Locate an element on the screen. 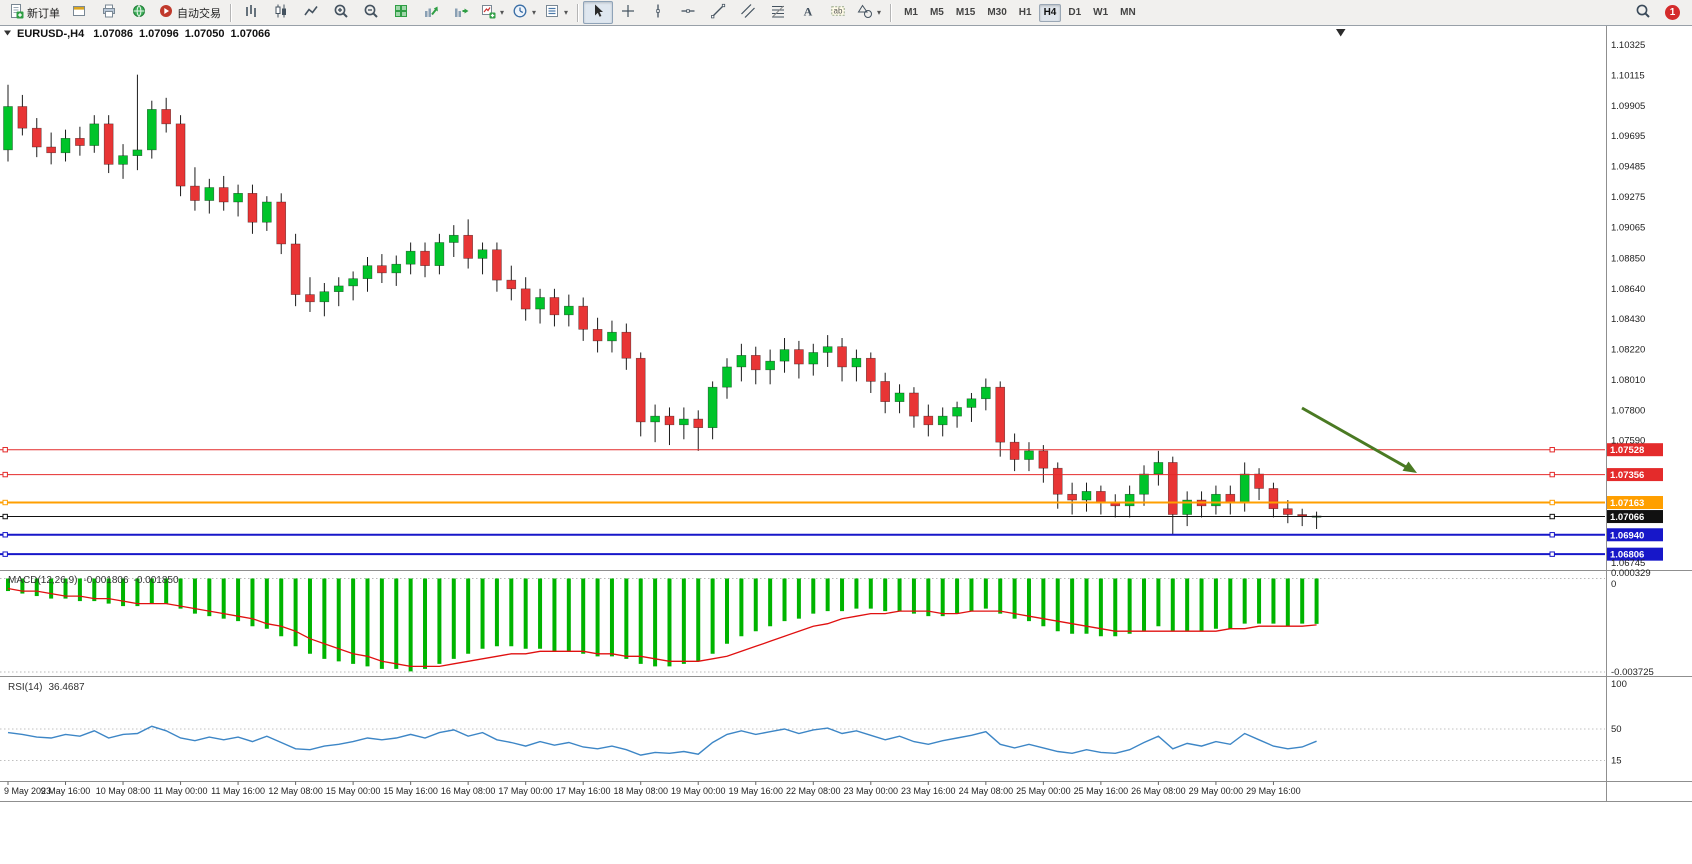  time-axis-label: 15 May 00:00 is located at coordinates (353, 791).